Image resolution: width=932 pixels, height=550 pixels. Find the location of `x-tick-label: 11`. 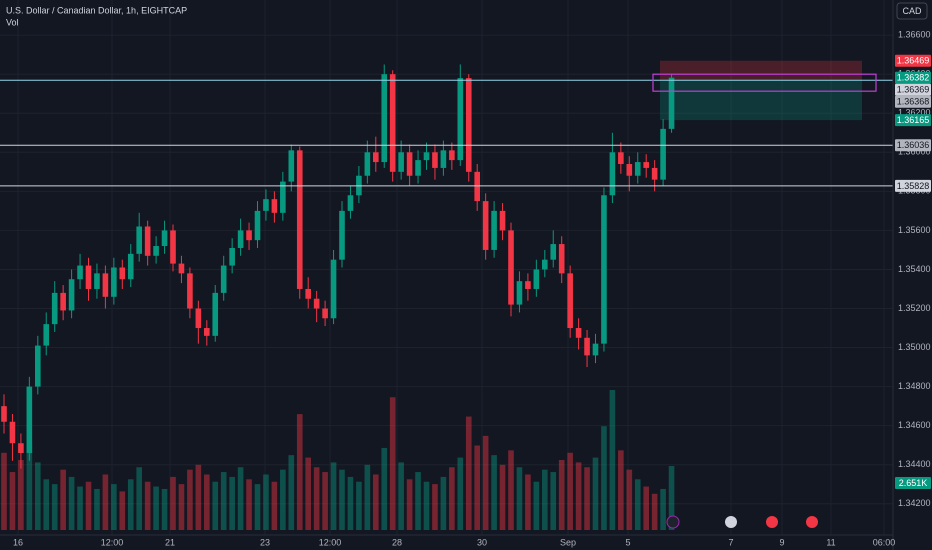

x-tick-label: 11 is located at coordinates (830, 542).